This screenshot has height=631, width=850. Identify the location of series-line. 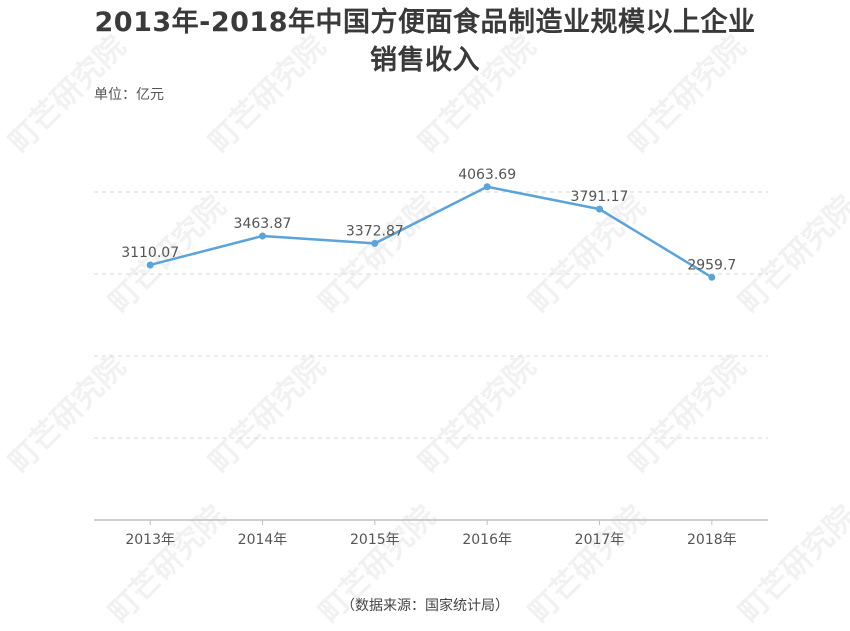
(431, 232).